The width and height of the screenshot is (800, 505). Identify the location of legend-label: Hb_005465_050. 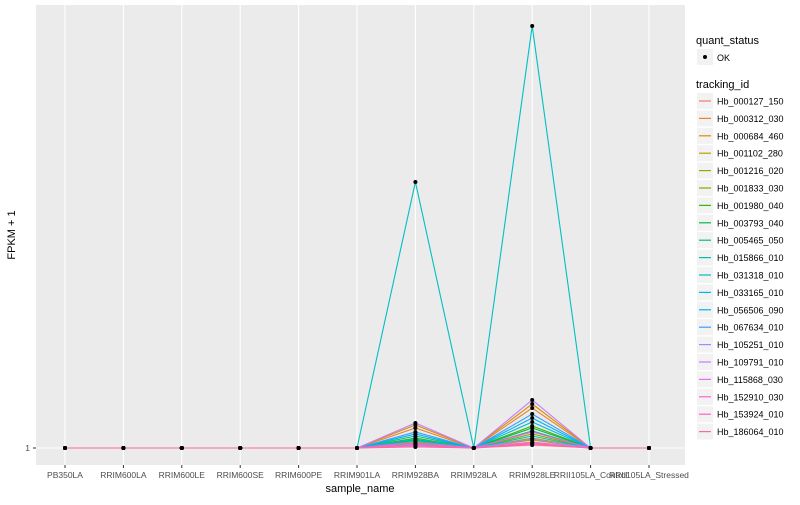
(750, 241).